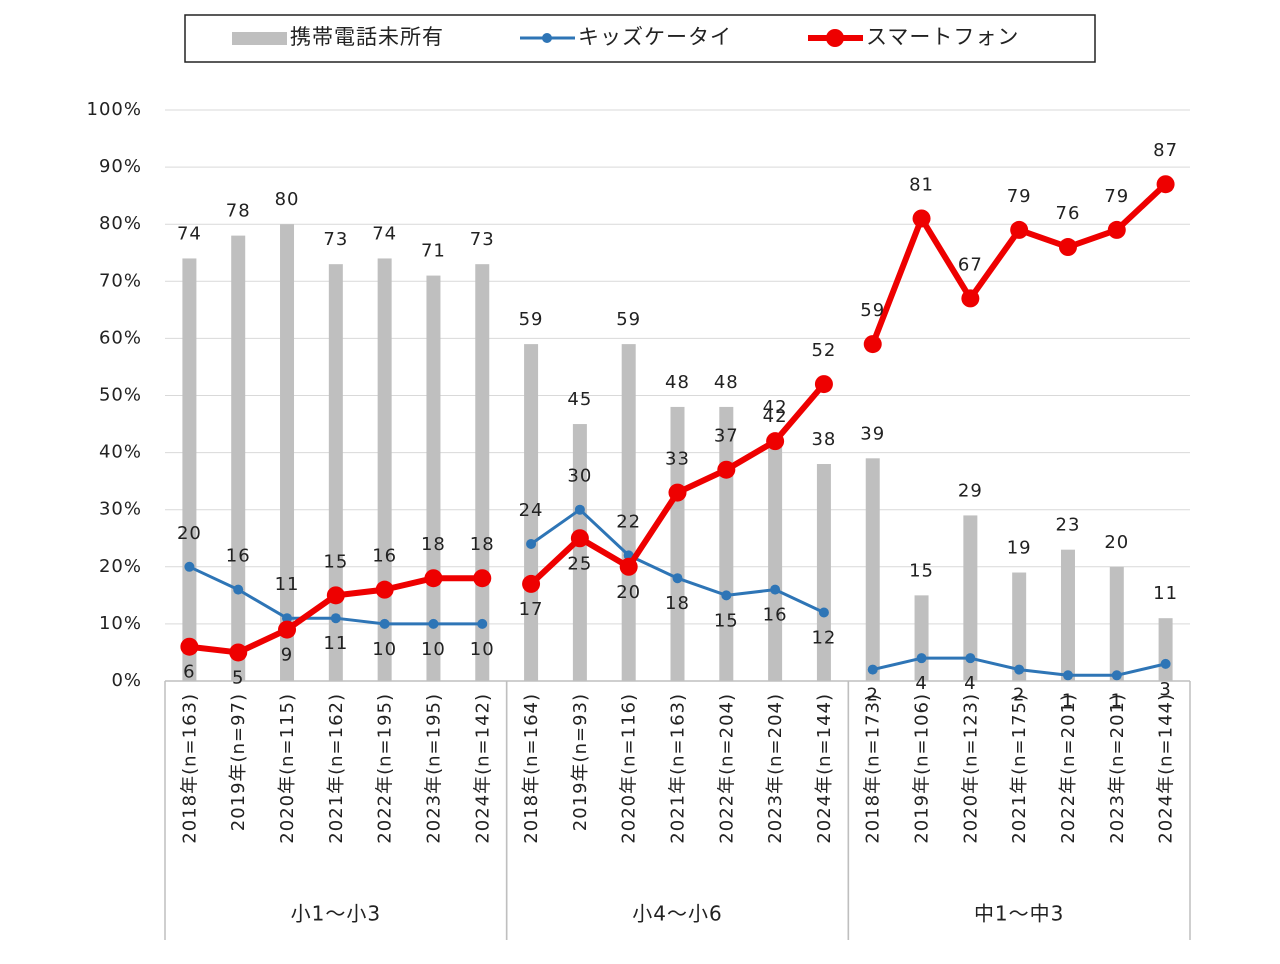  Describe the element at coordinates (531, 609) in the screenshot. I see `line-value-label: 17` at that location.